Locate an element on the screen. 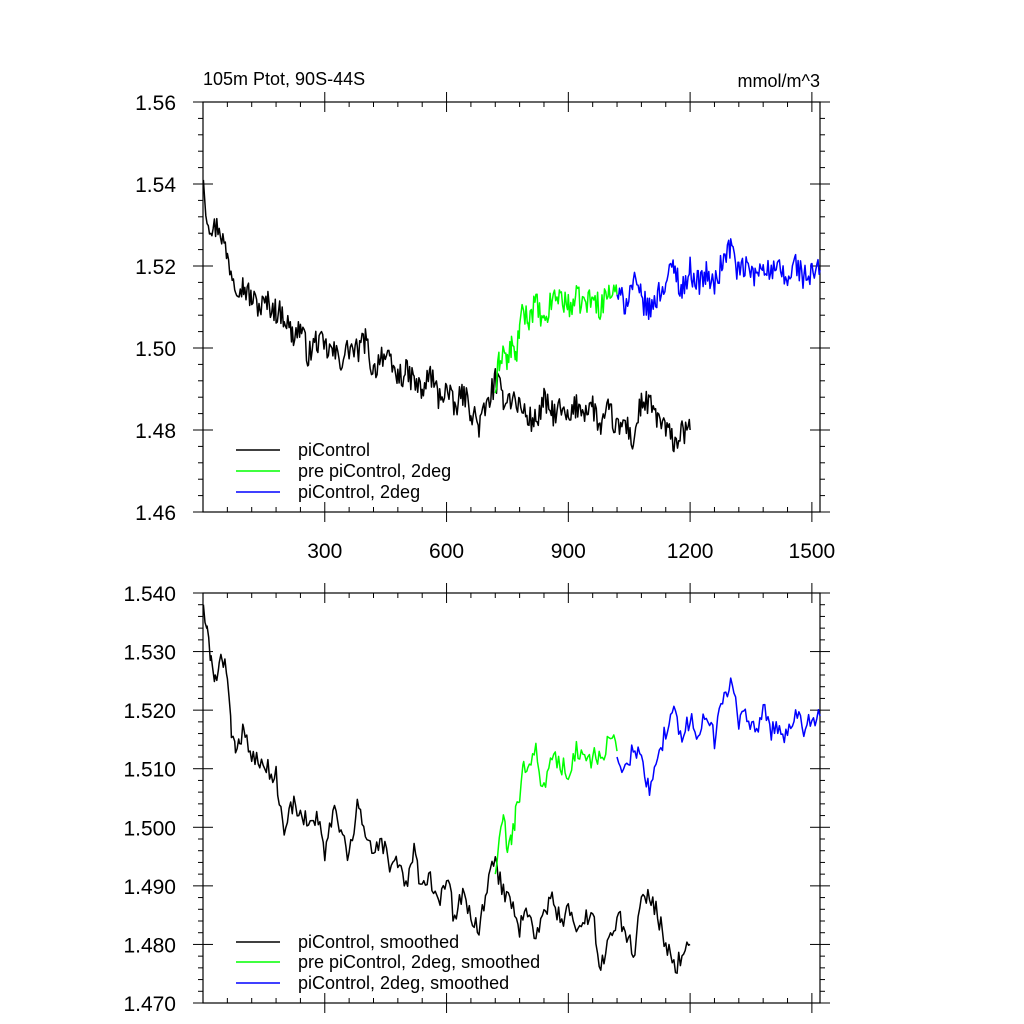 The image size is (1024, 1024). legend-label: pre piControl, 2deg, smoothed is located at coordinates (419, 962).